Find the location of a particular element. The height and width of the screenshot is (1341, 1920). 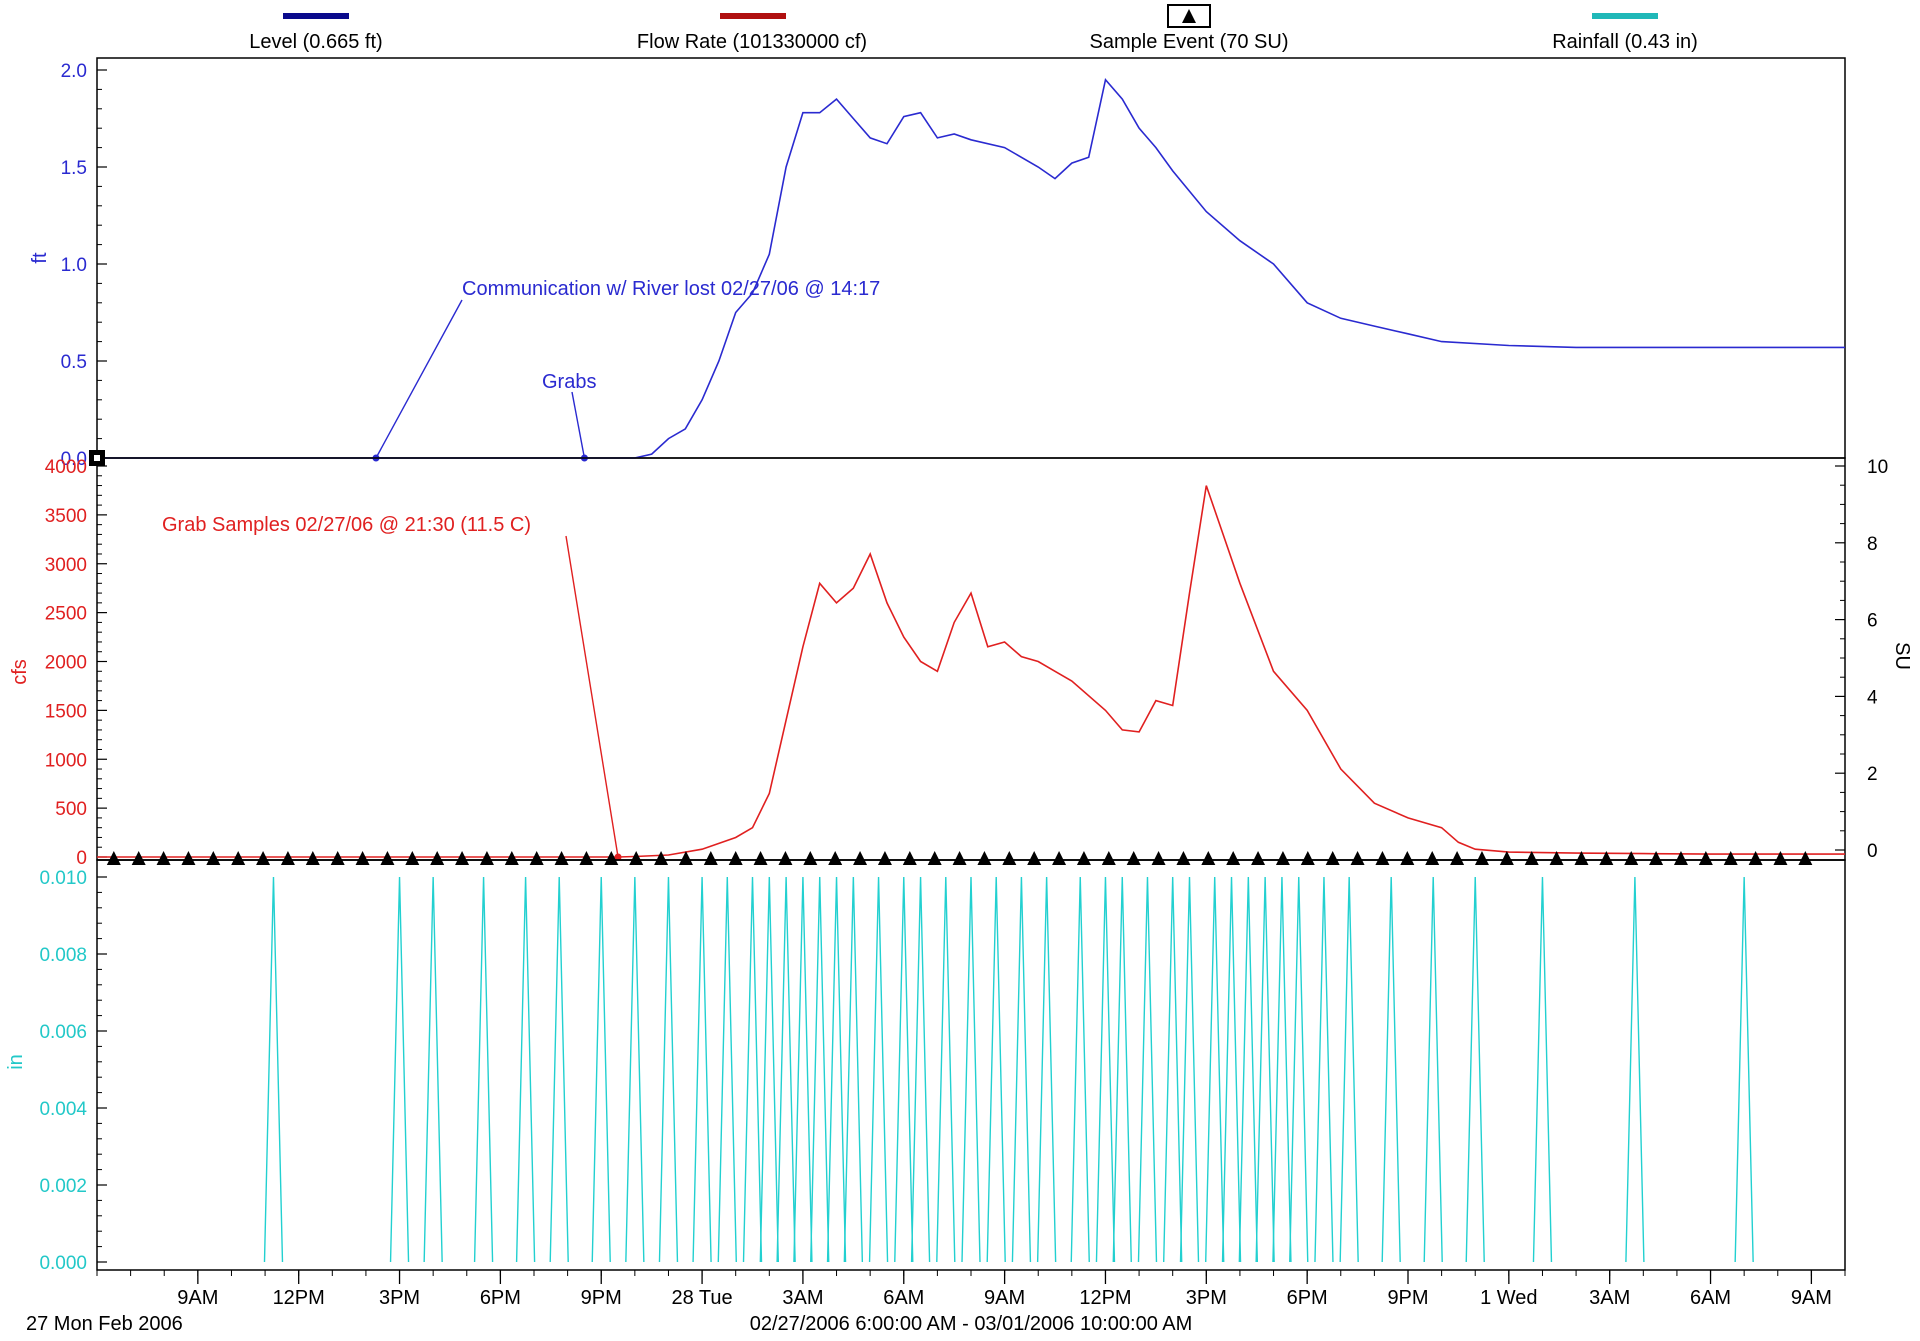

y-tick-label: 0.002 is located at coordinates (63, 1186).